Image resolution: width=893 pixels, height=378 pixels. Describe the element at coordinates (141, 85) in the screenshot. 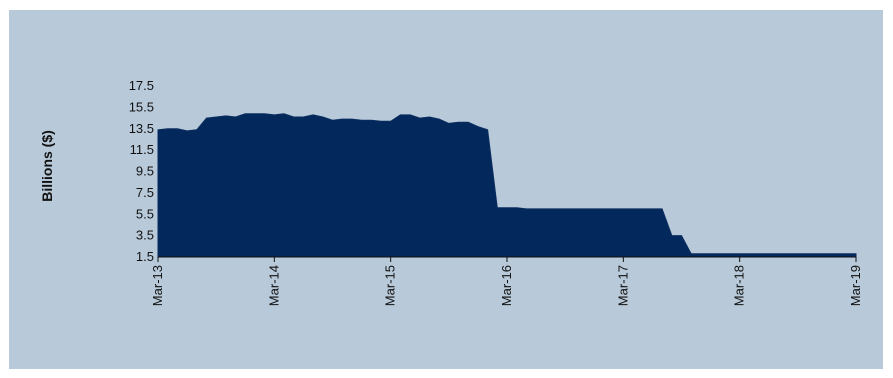

I see `y-tick-label: 17.5` at that location.